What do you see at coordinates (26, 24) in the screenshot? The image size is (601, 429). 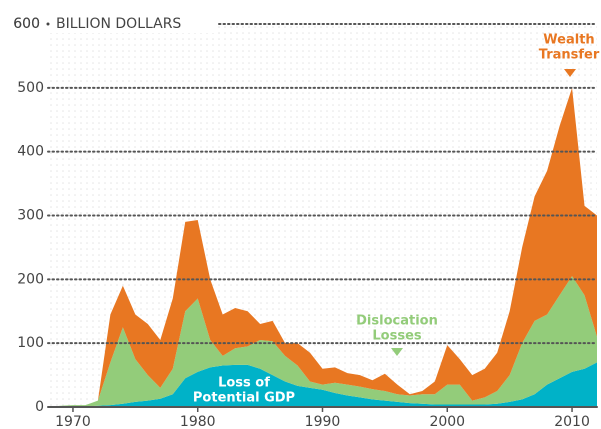 I see `y-tick-label: 600` at bounding box center [26, 24].